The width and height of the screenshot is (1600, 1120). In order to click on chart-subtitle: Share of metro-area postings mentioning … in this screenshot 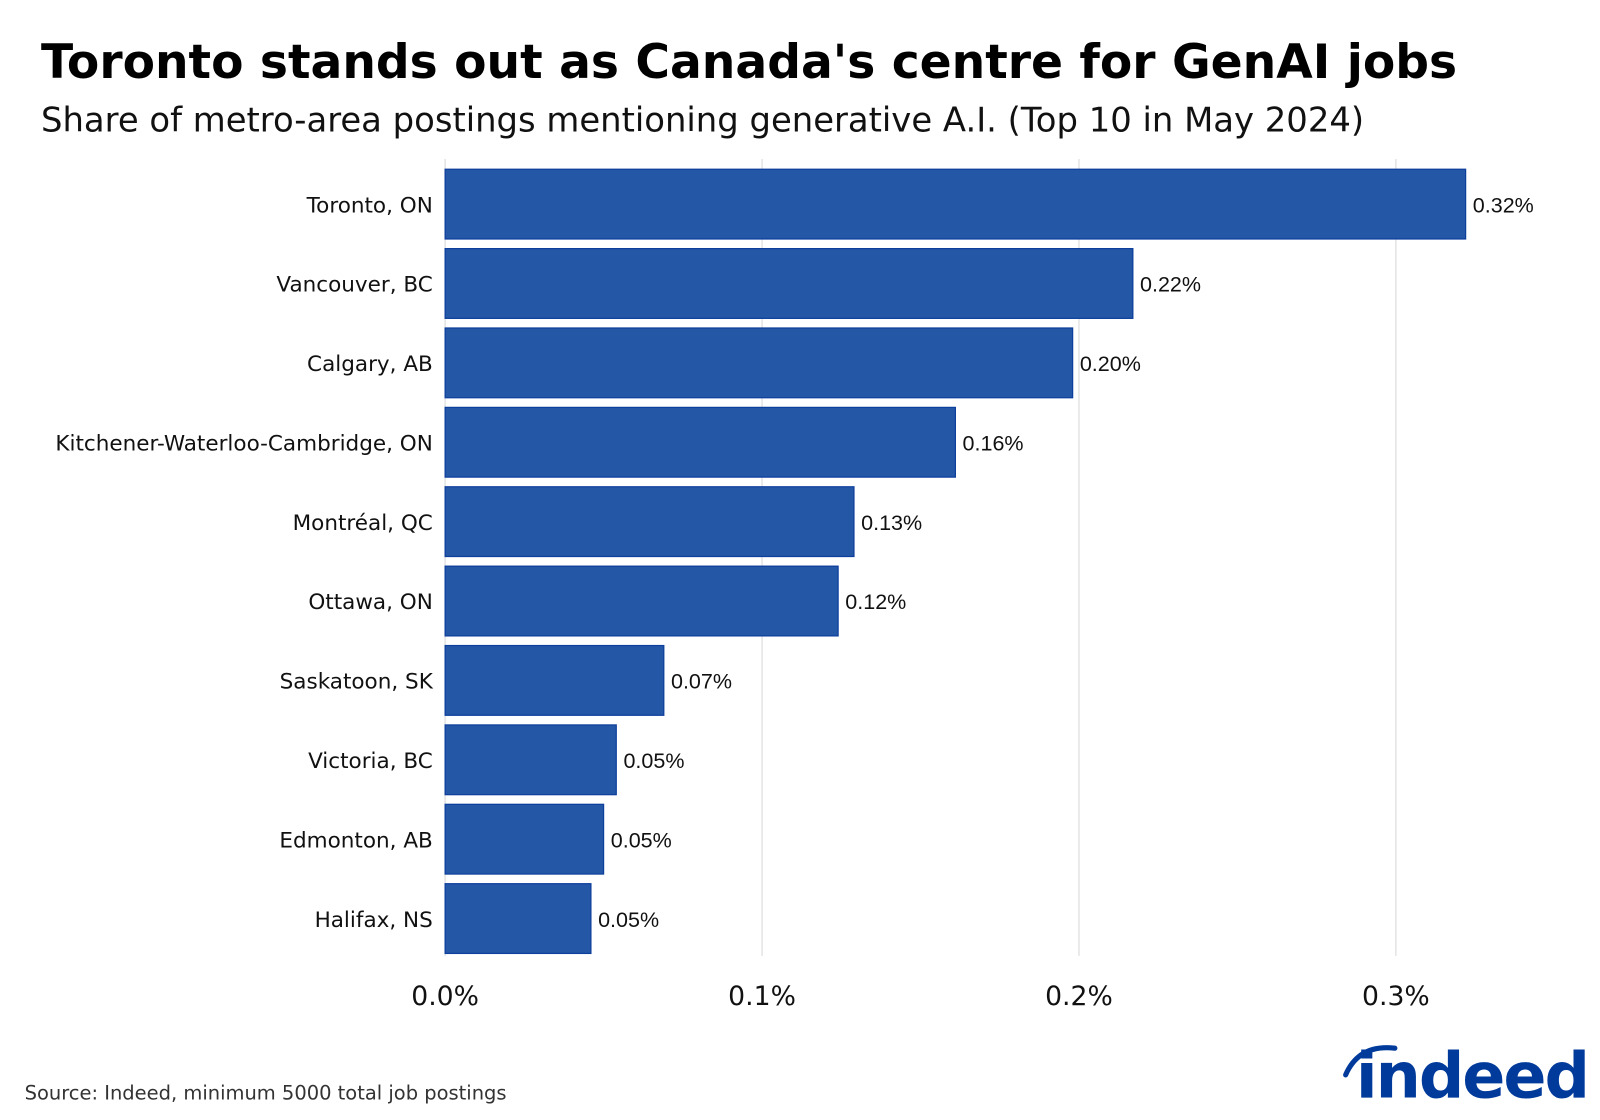, I will do `click(702, 119)`.